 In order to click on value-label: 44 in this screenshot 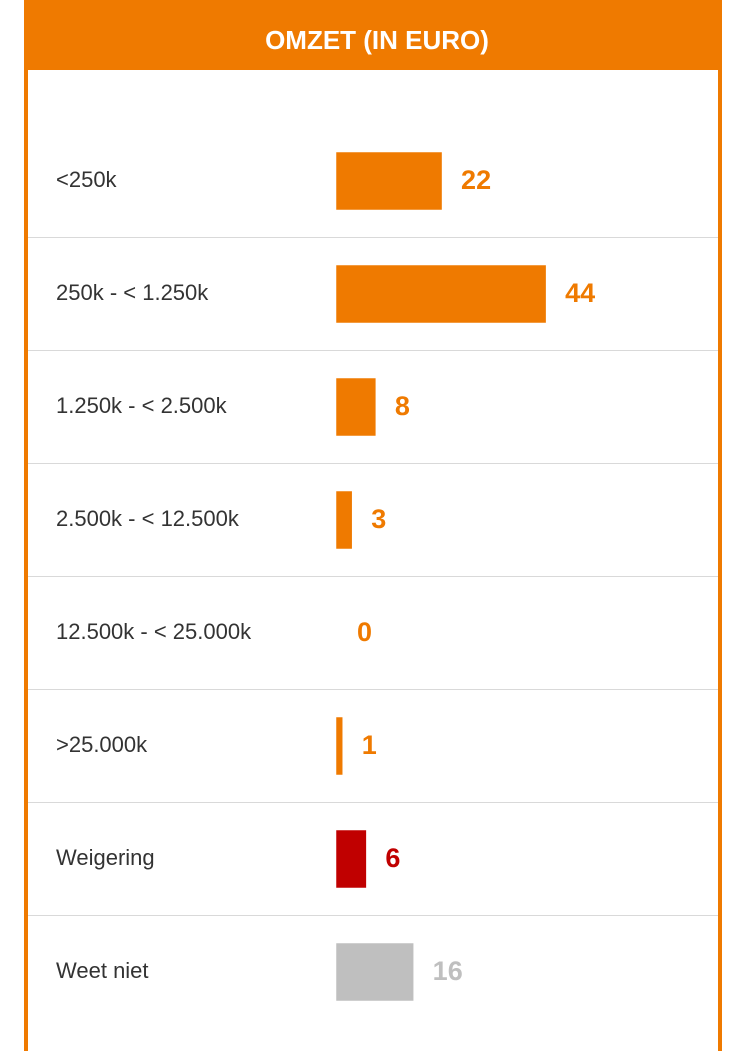, I will do `click(580, 293)`.